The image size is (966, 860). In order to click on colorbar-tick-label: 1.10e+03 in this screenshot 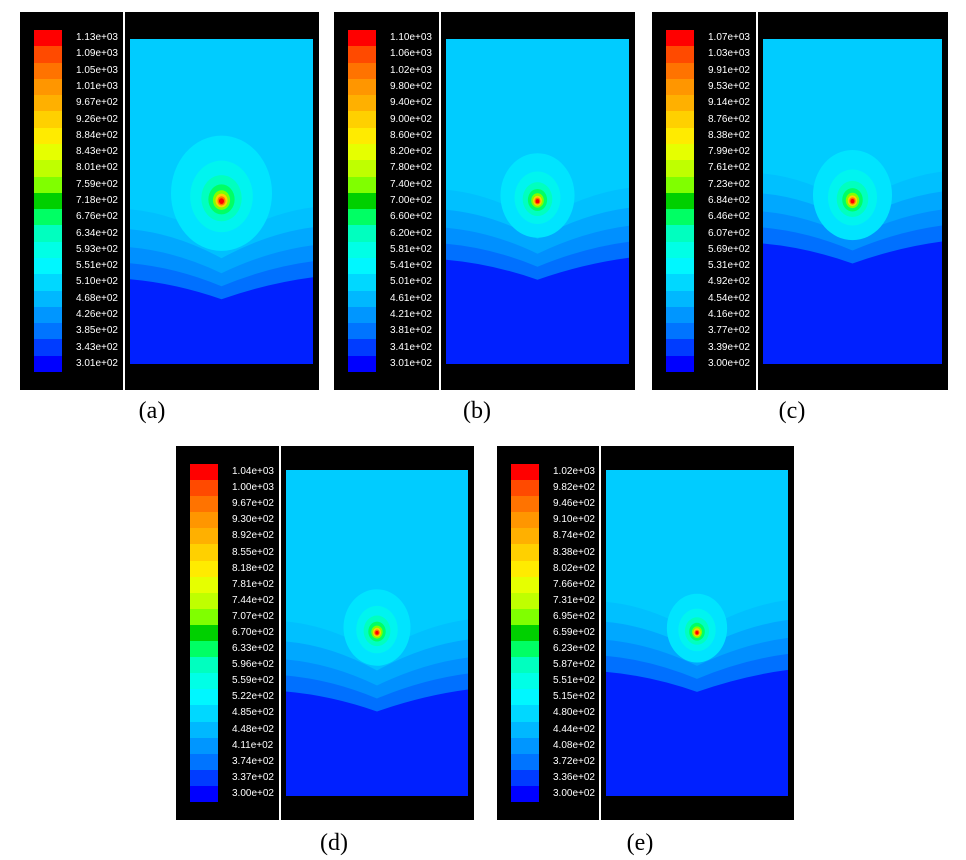, I will do `click(411, 38)`.